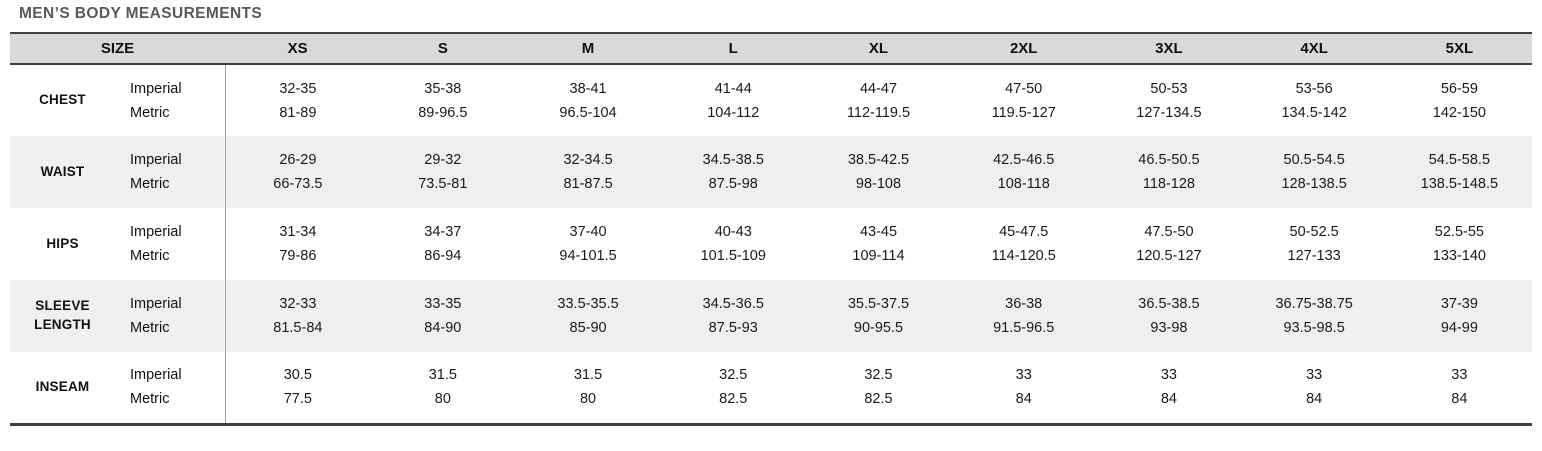  I want to click on measurement-cell: 31.5 80, so click(587, 388).